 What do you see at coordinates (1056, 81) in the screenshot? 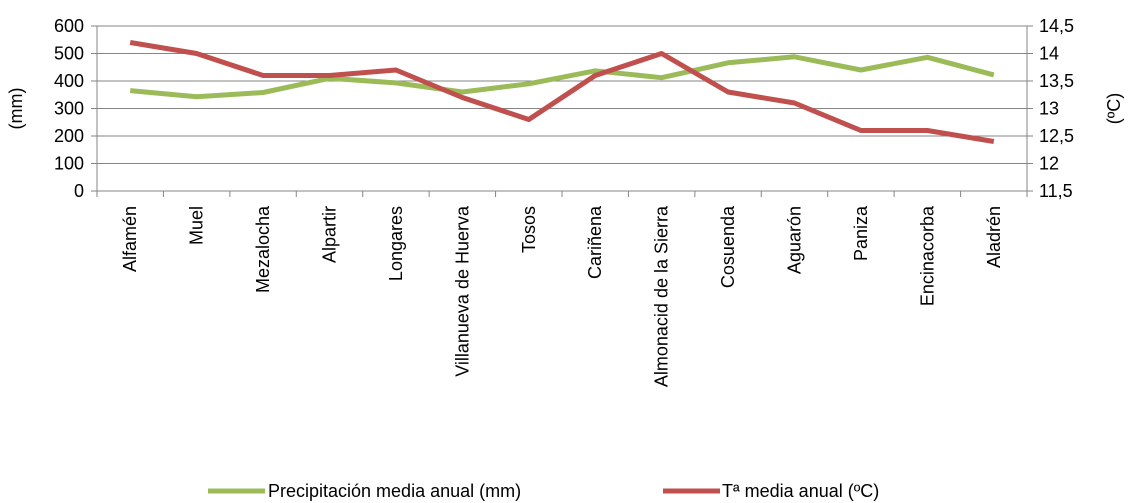
I see `right-axis-tick-label: 13,5` at bounding box center [1056, 81].